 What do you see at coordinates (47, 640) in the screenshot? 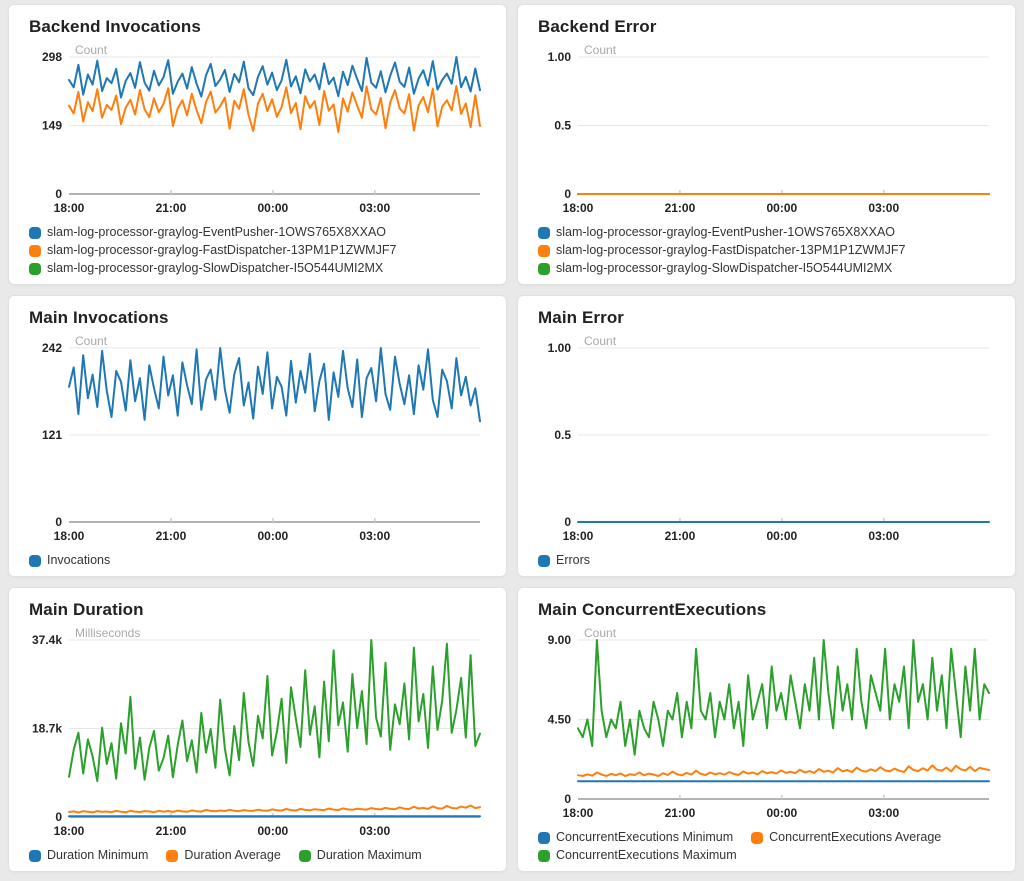
I see `svg-text: 37.4k` at bounding box center [47, 640].